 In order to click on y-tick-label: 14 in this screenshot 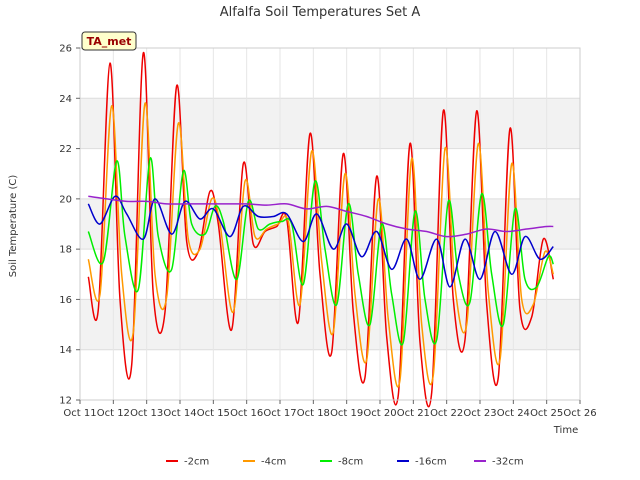, I will do `click(65, 350)`.